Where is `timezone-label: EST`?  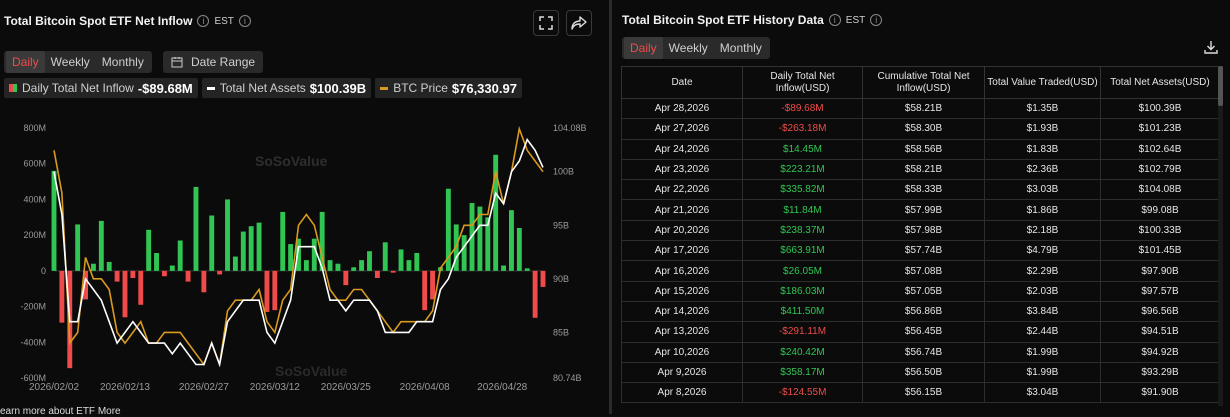 timezone-label: EST is located at coordinates (855, 20).